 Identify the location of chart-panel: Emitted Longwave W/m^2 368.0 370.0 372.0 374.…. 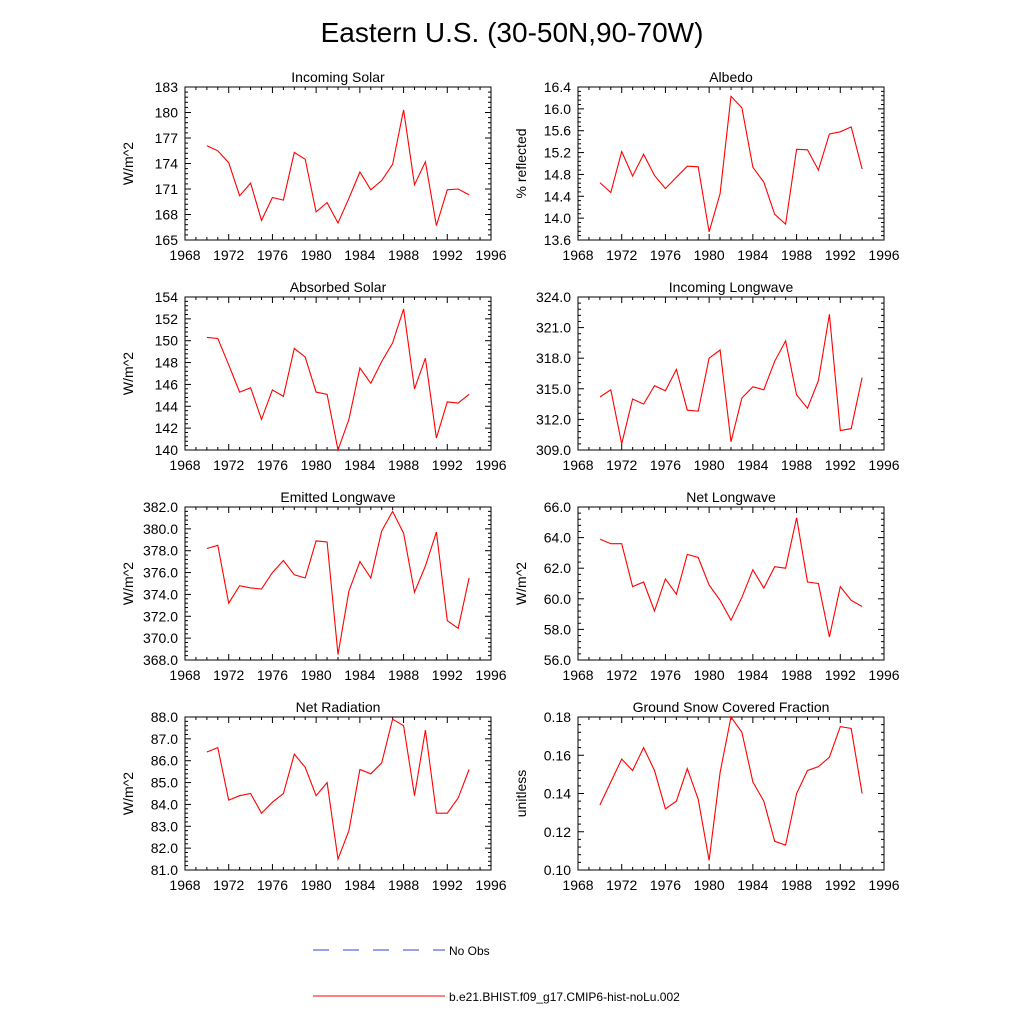
(313, 586).